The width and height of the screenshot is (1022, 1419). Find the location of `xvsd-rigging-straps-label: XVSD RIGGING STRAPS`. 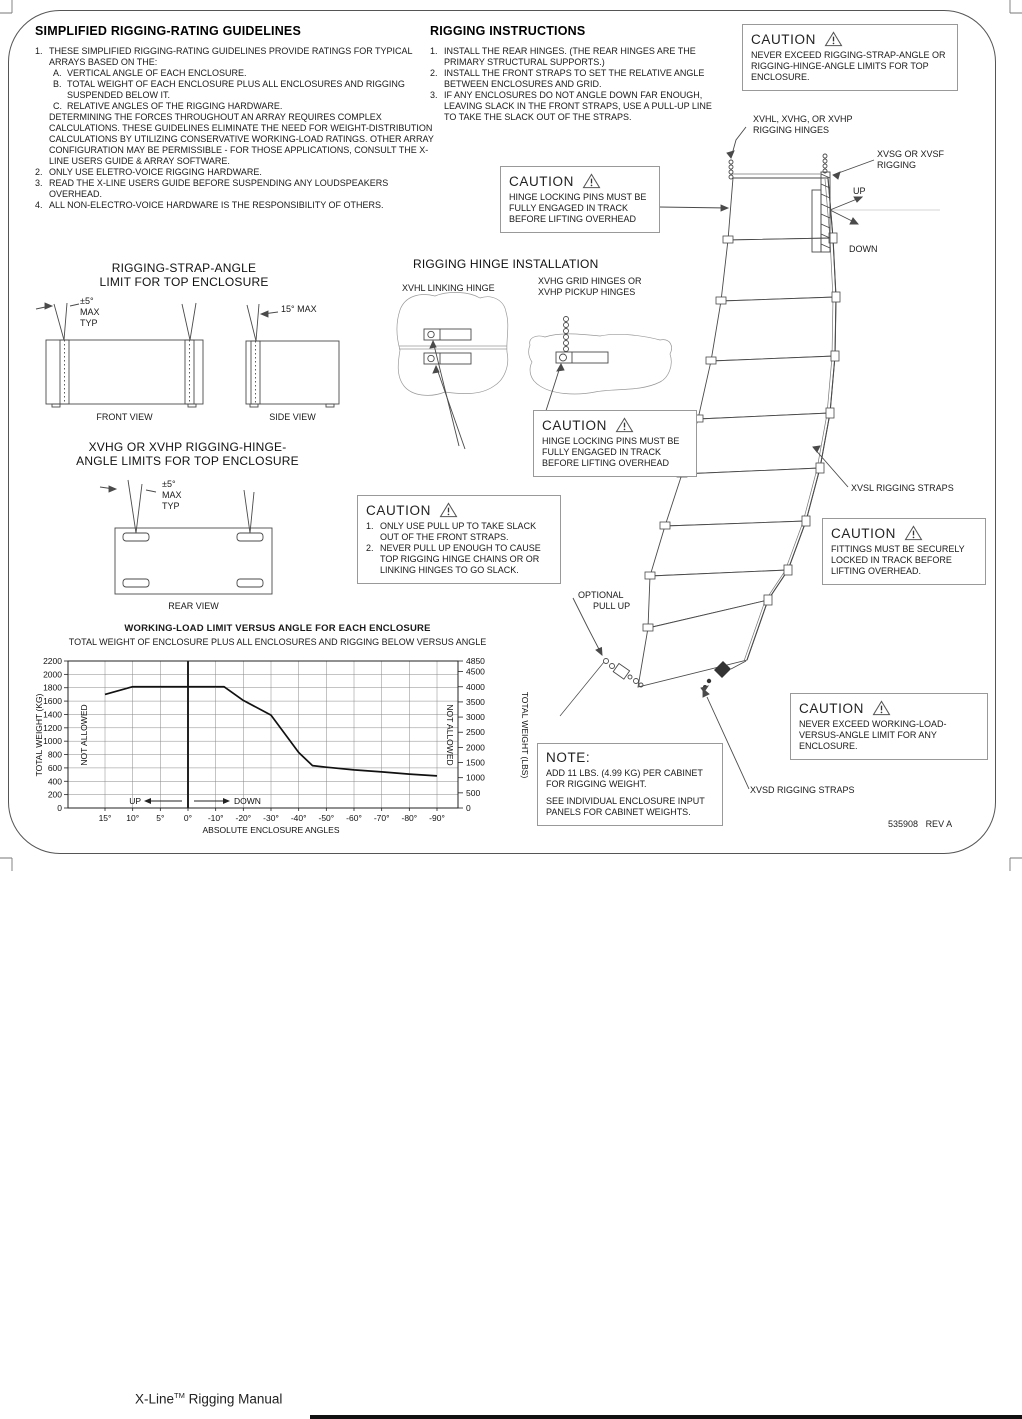

xvsd-rigging-straps-label: XVSD RIGGING STRAPS is located at coordinates (802, 790).